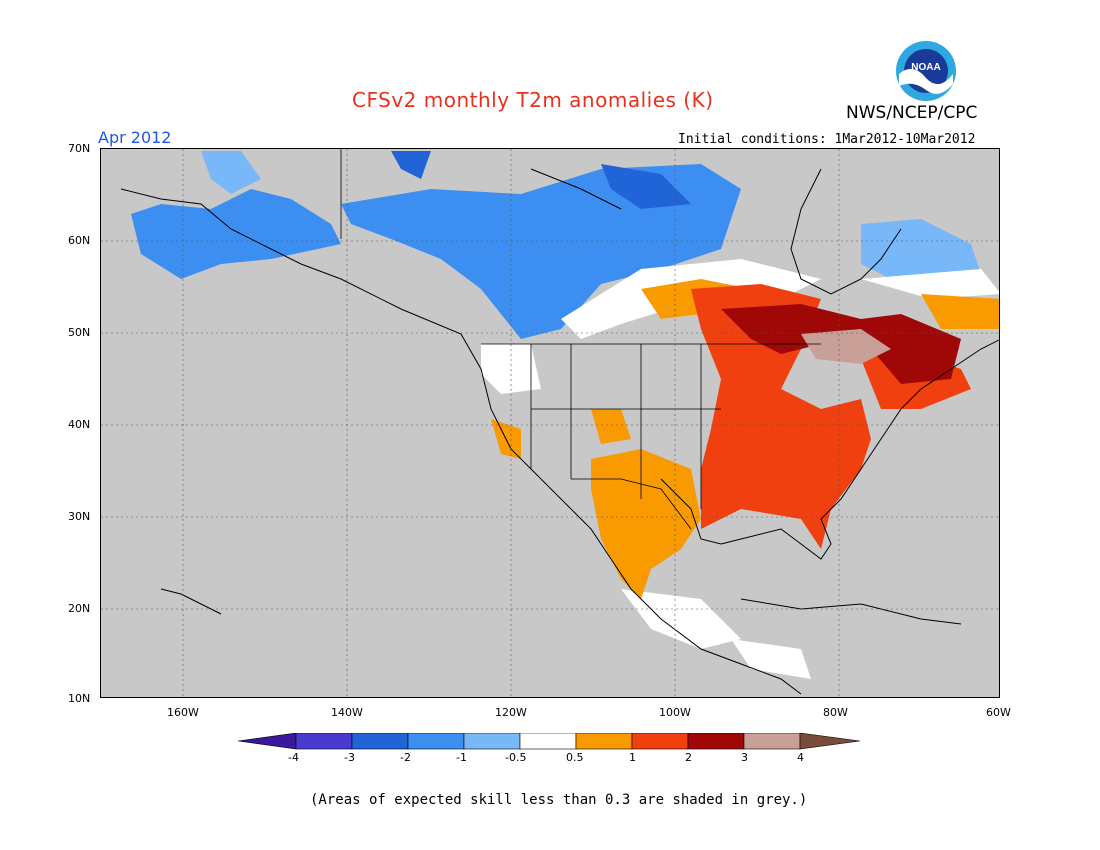  I want to click on lat-label: 40N, so click(79, 424).